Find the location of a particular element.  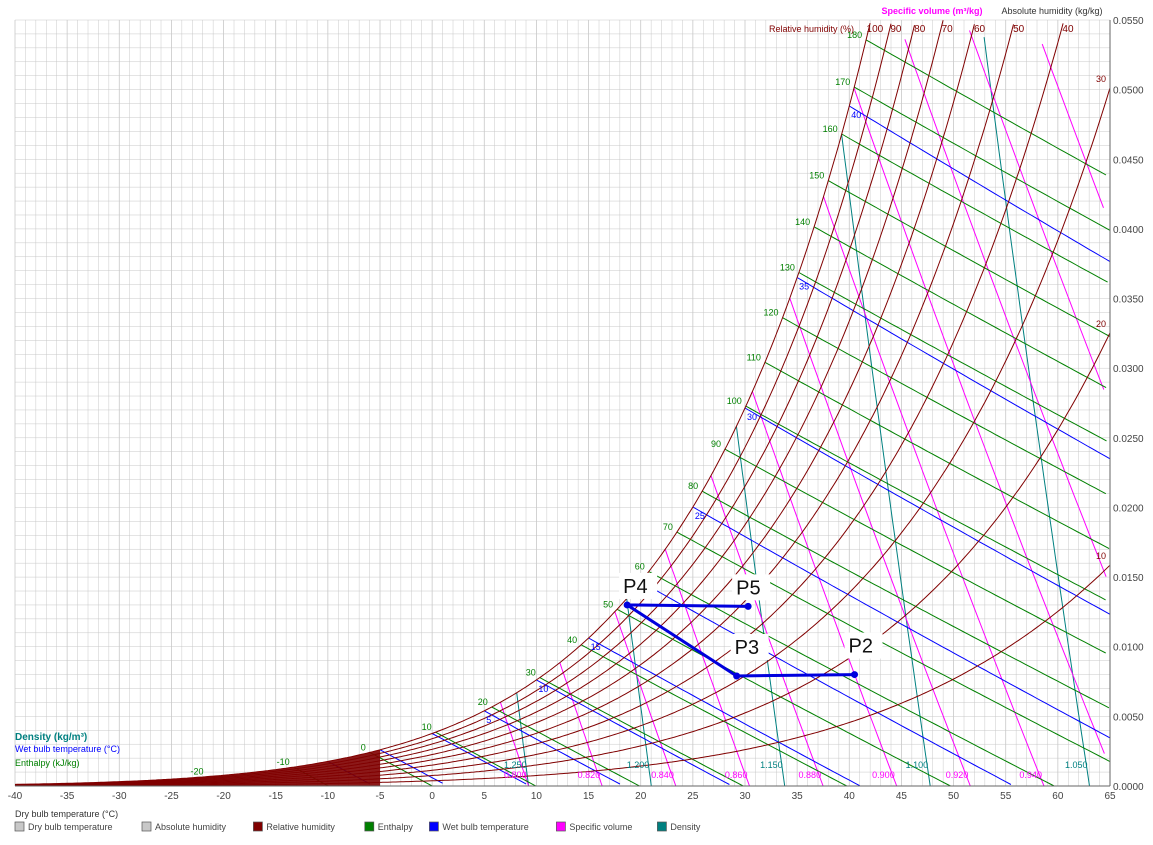

x-tick-label: 30 is located at coordinates (745, 796).